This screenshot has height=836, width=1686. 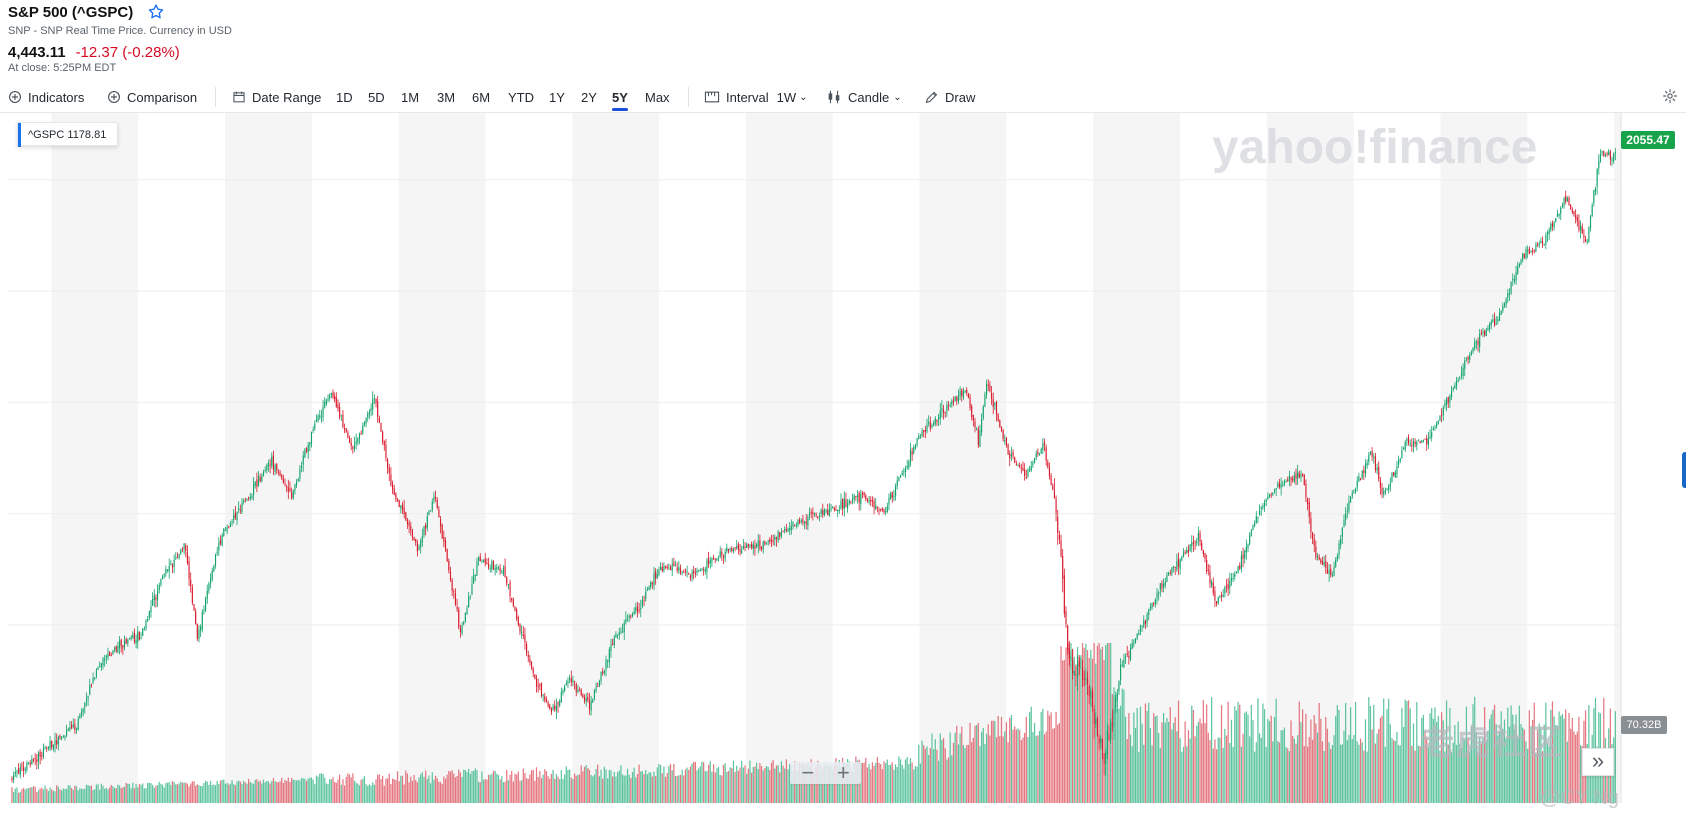 I want to click on indicators-button: Indicators, so click(x=46, y=97).